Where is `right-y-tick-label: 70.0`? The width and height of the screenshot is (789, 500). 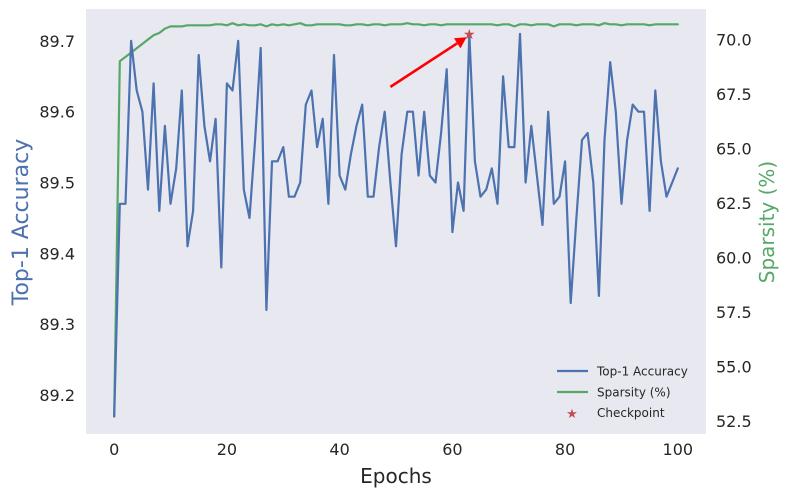 right-y-tick-label: 70.0 is located at coordinates (734, 40).